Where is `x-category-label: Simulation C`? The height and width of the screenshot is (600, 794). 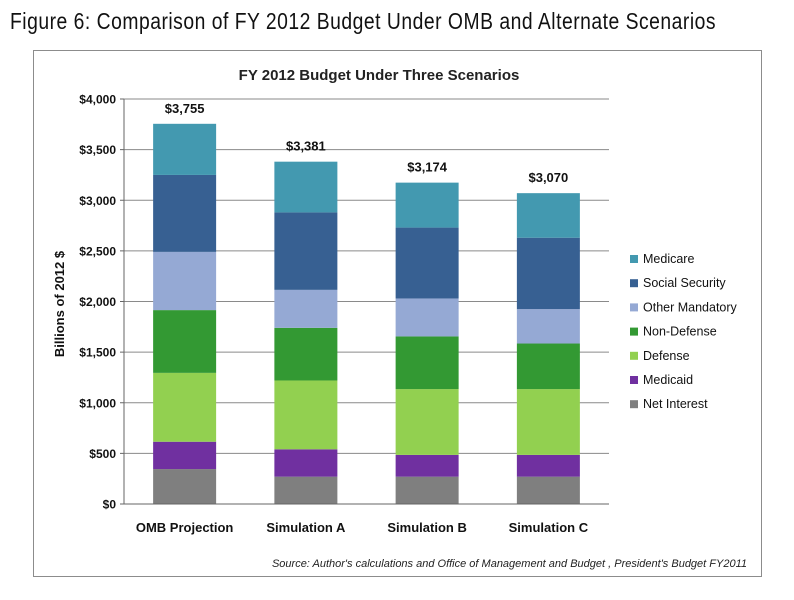 x-category-label: Simulation C is located at coordinates (549, 527).